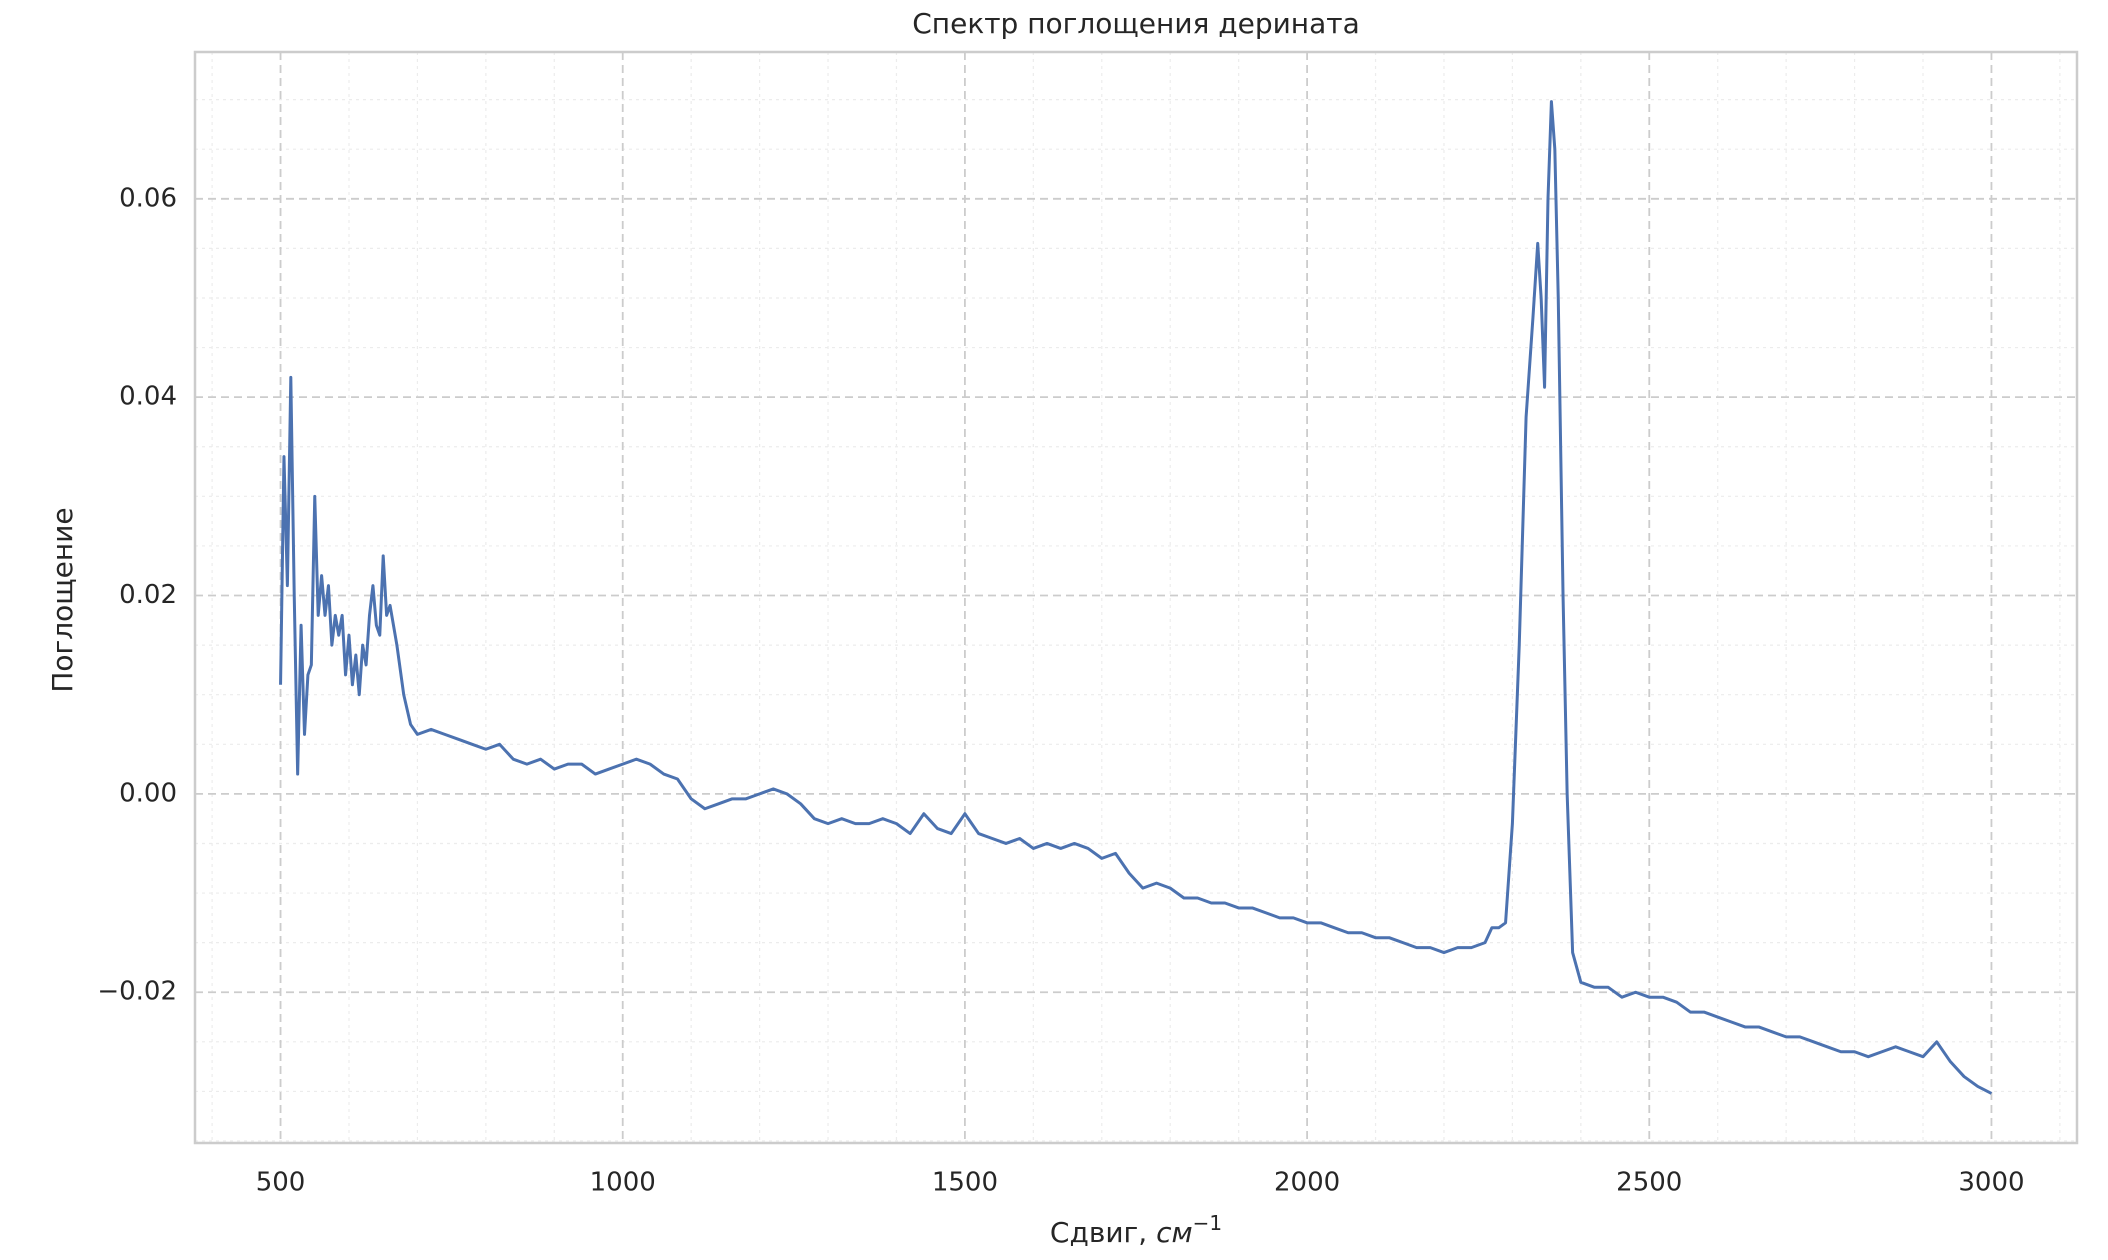 The image size is (2108, 1260). What do you see at coordinates (623, 1183) in the screenshot?
I see `x-tick-label: 1000` at bounding box center [623, 1183].